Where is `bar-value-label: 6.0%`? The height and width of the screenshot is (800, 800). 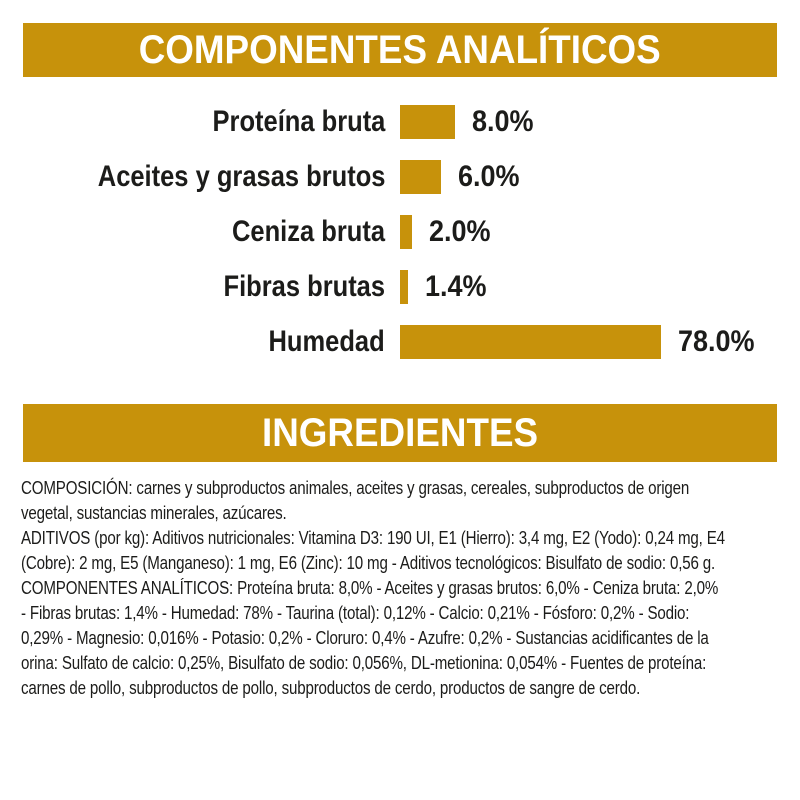
bar-value-label: 6.0% is located at coordinates (489, 176).